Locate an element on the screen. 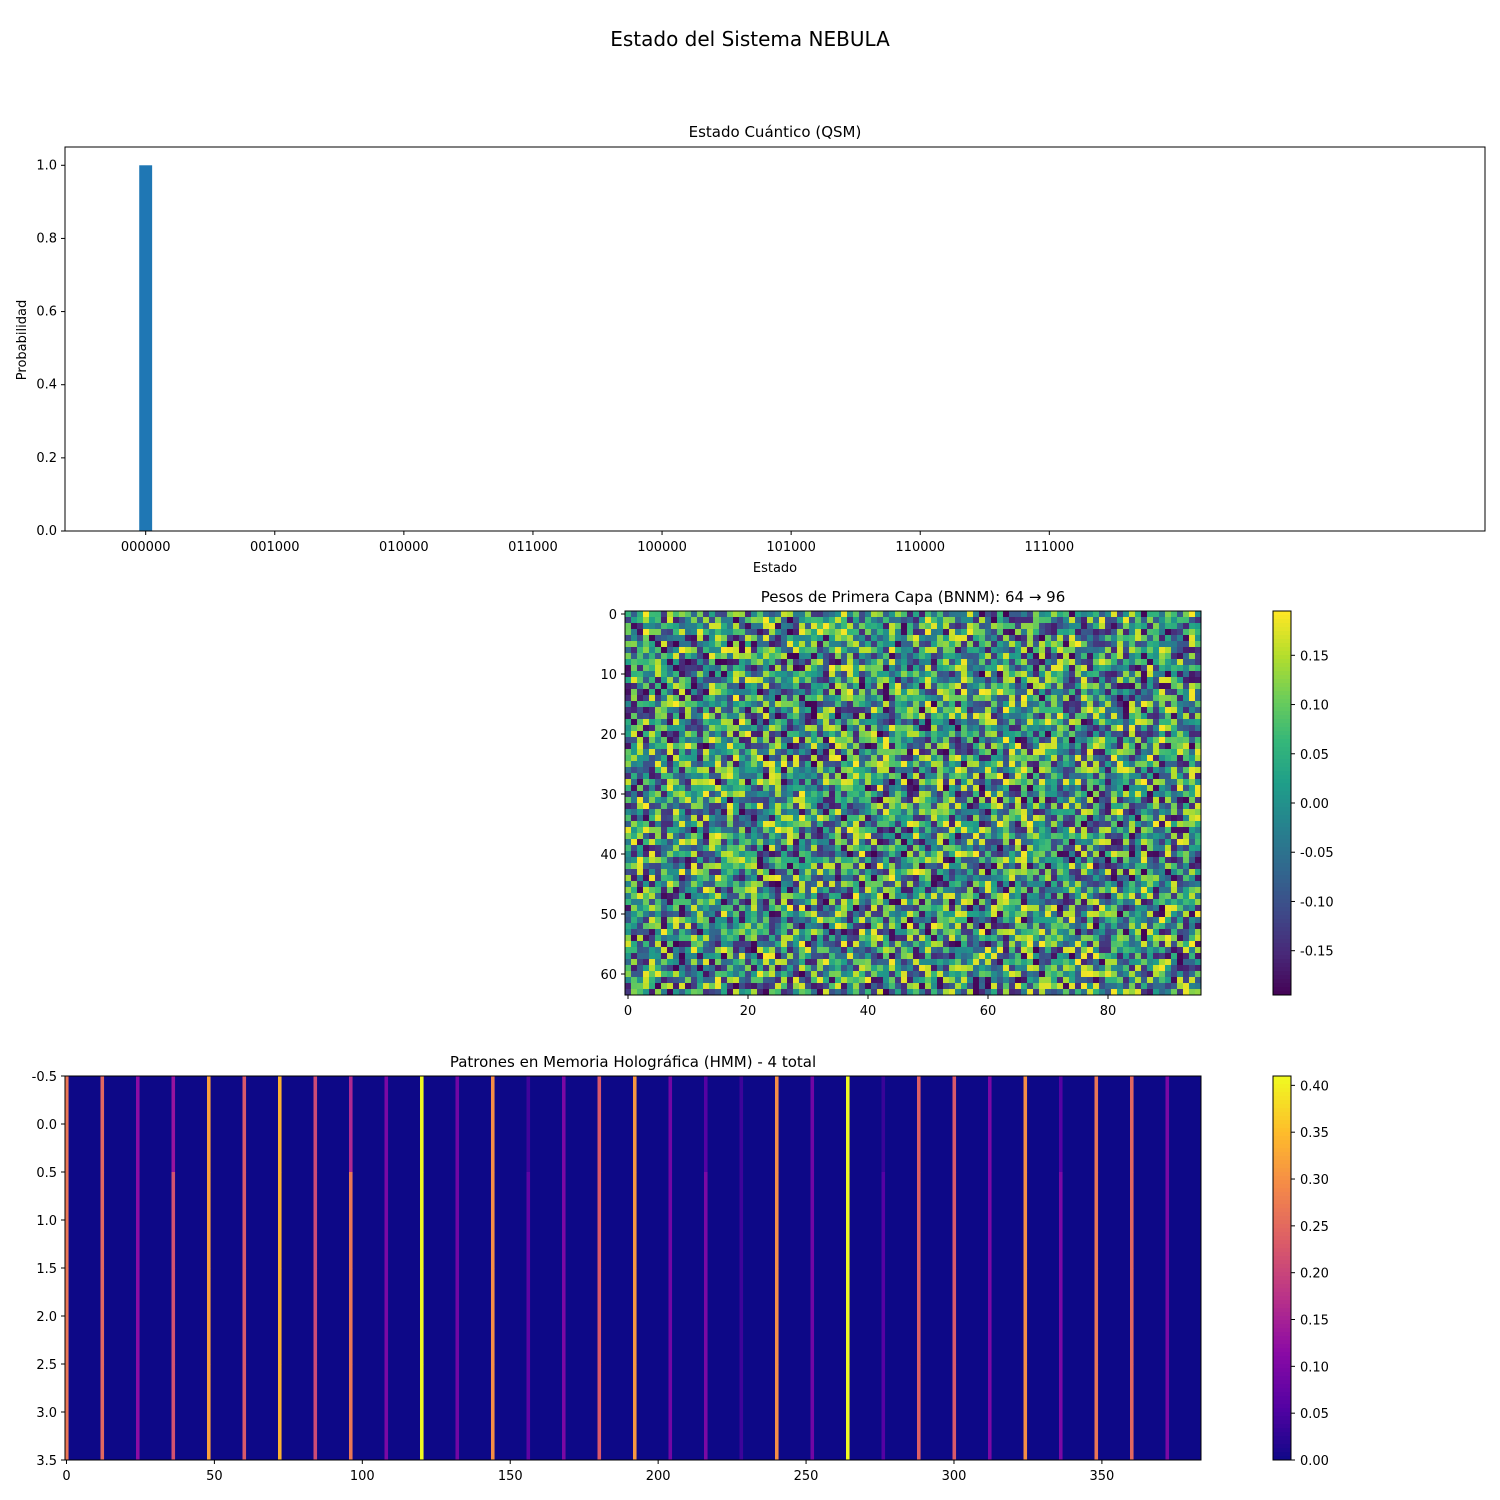 Image resolution: width=1500 pixels, height=1500 pixels. y-tick-label: 1.0 is located at coordinates (46, 165).